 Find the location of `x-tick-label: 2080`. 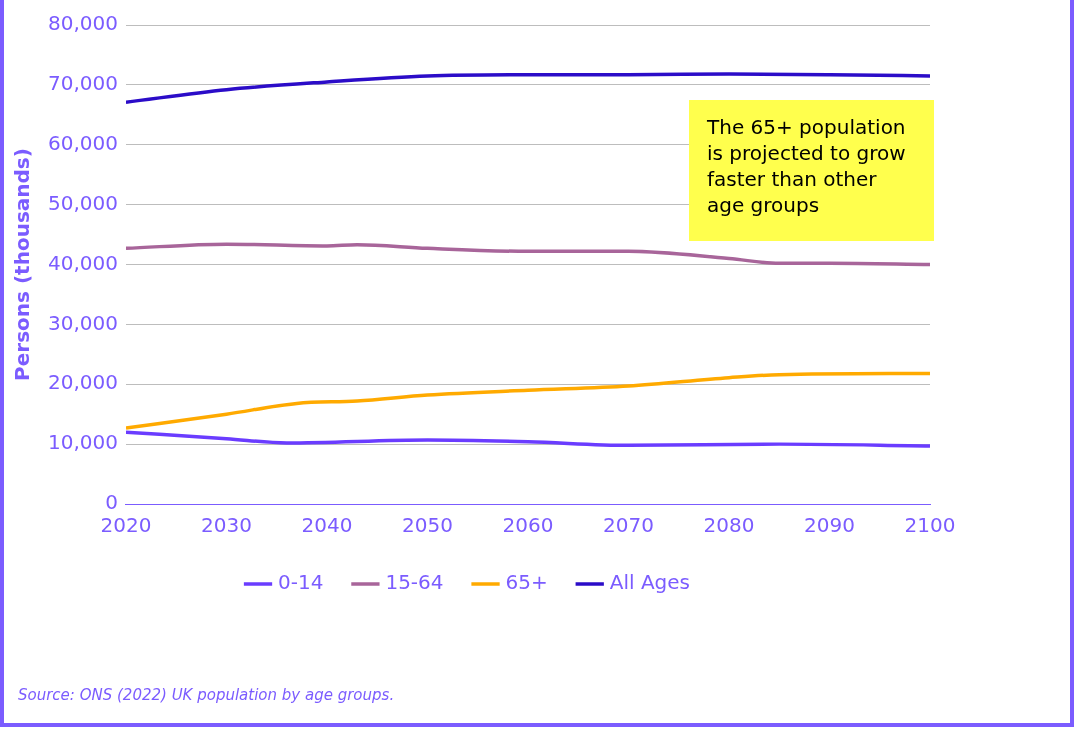

x-tick-label: 2080 is located at coordinates (729, 525).